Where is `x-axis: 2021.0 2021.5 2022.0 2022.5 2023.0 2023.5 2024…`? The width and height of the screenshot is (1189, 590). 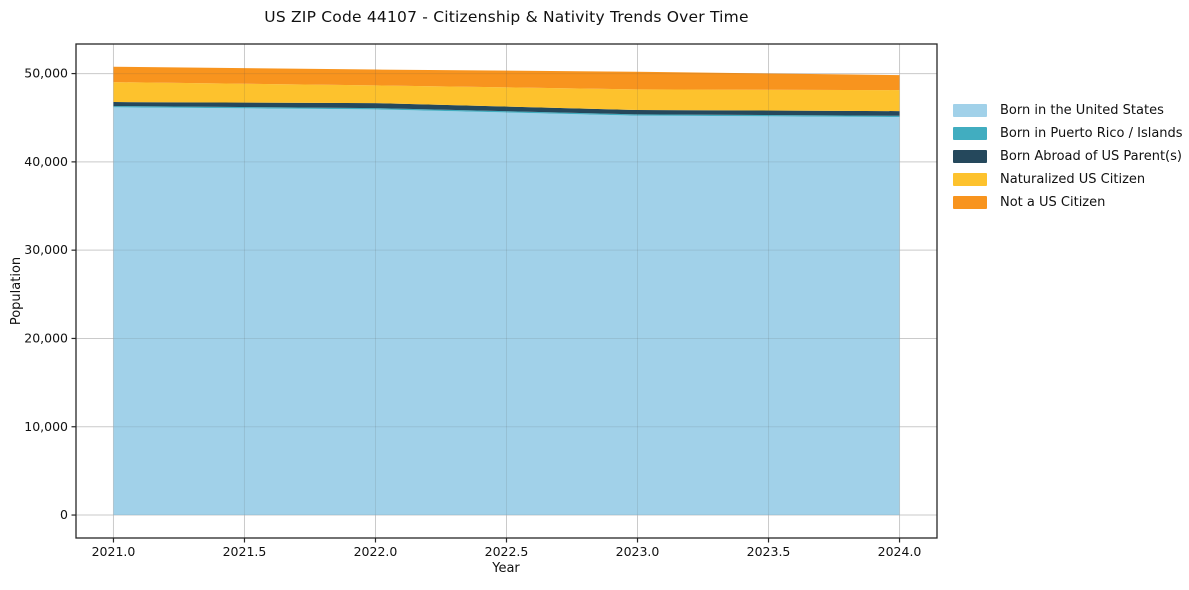 x-axis: 2021.0 2021.5 2022.0 2022.5 2023.0 2023.5 2024… is located at coordinates (507, 548).